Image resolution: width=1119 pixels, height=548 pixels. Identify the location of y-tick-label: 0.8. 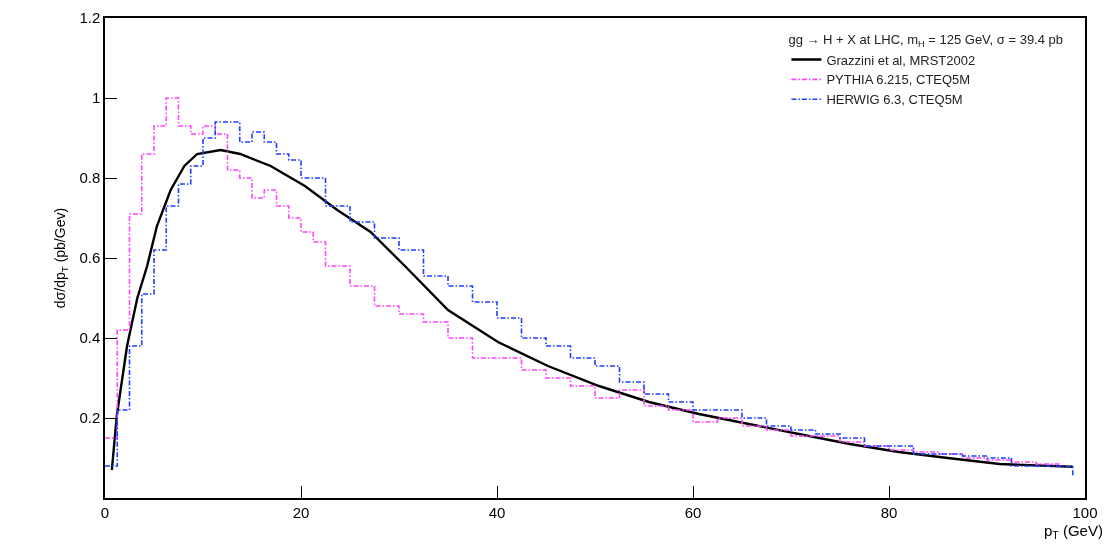
(90, 178).